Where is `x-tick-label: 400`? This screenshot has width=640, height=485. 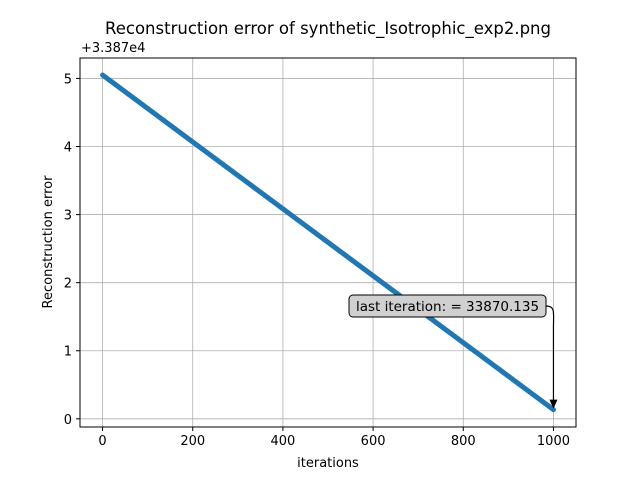
x-tick-label: 400 is located at coordinates (282, 441).